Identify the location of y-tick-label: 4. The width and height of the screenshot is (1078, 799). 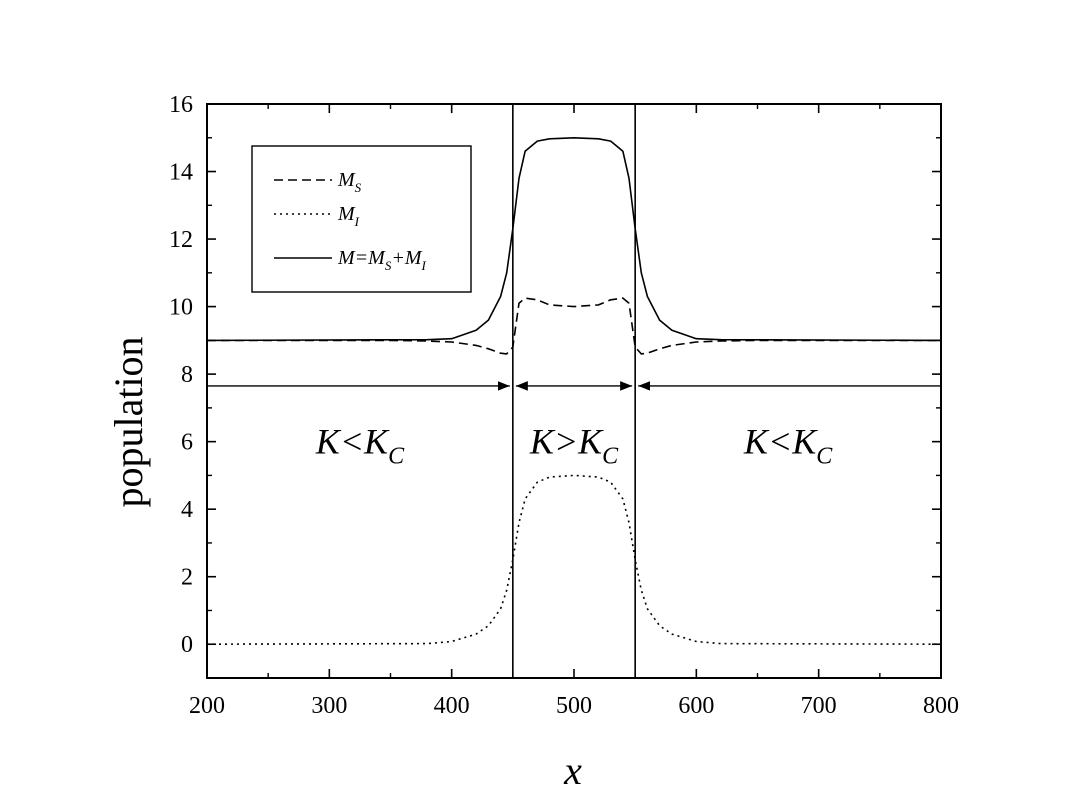
(187, 510).